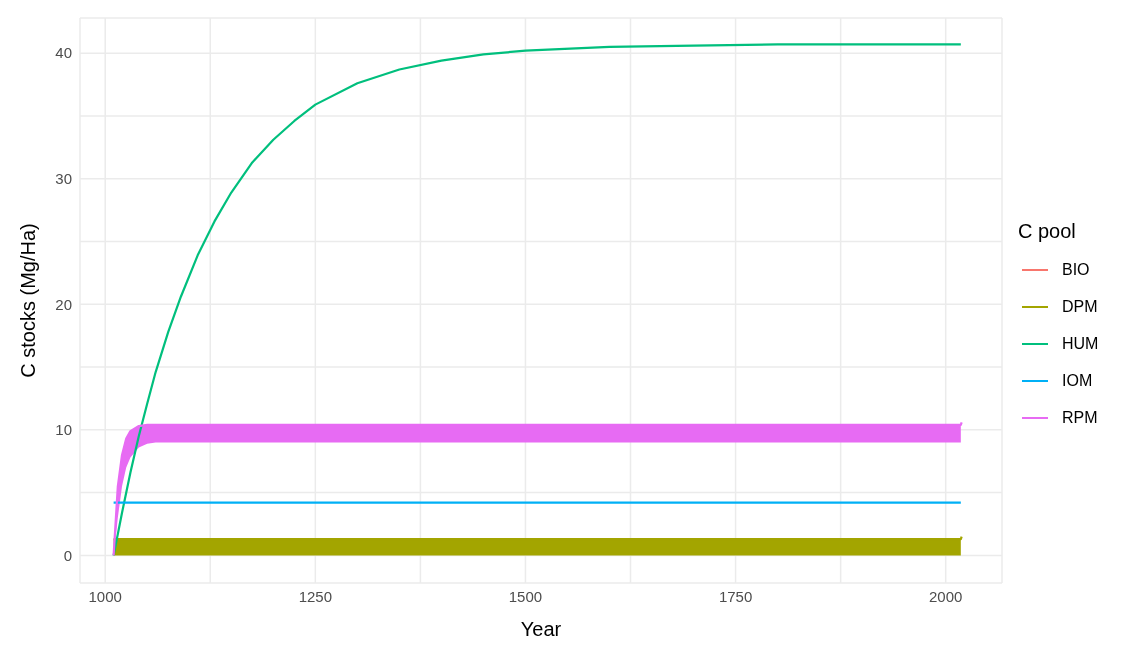 The image size is (1132, 656). What do you see at coordinates (541, 629) in the screenshot?
I see `x-axis-title: Year` at bounding box center [541, 629].